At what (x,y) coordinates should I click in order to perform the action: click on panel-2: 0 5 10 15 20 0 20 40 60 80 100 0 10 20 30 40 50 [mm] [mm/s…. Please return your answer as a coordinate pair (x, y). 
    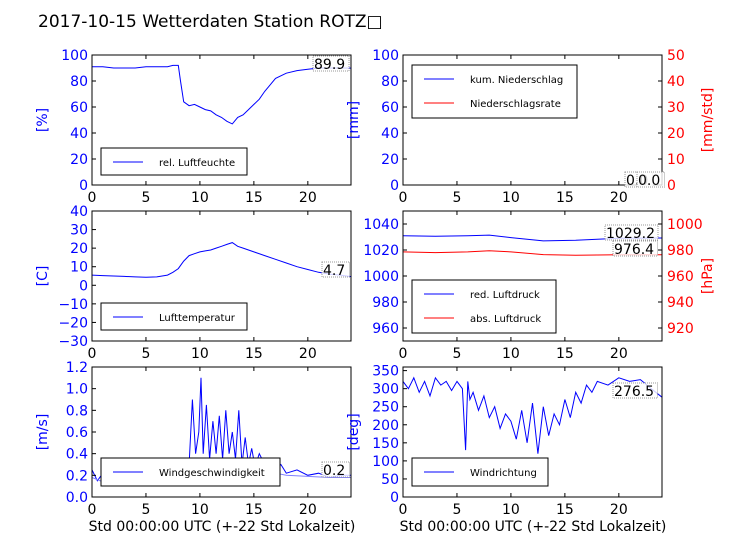
    Looking at the image, I should click on (531, 127).